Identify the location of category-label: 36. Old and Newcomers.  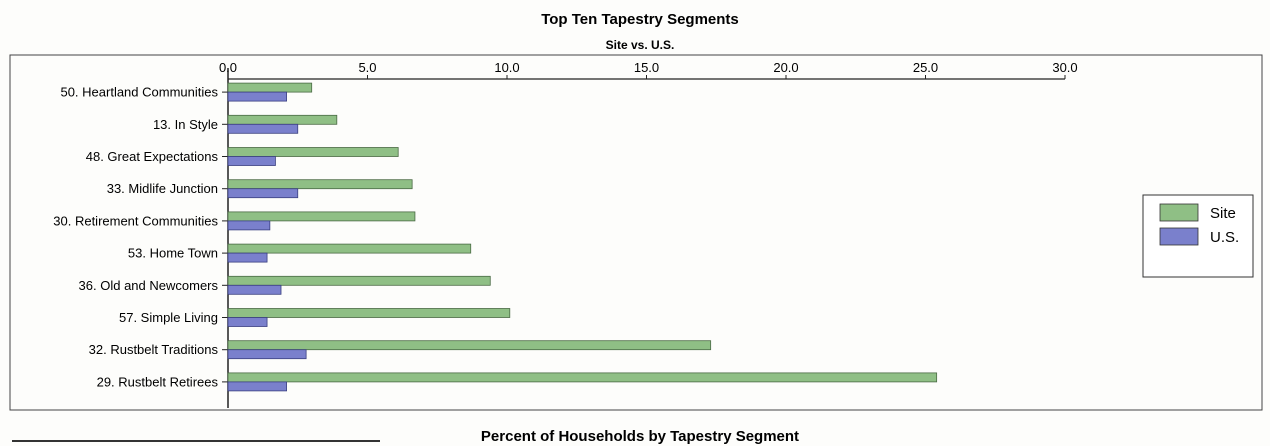
(149, 285).